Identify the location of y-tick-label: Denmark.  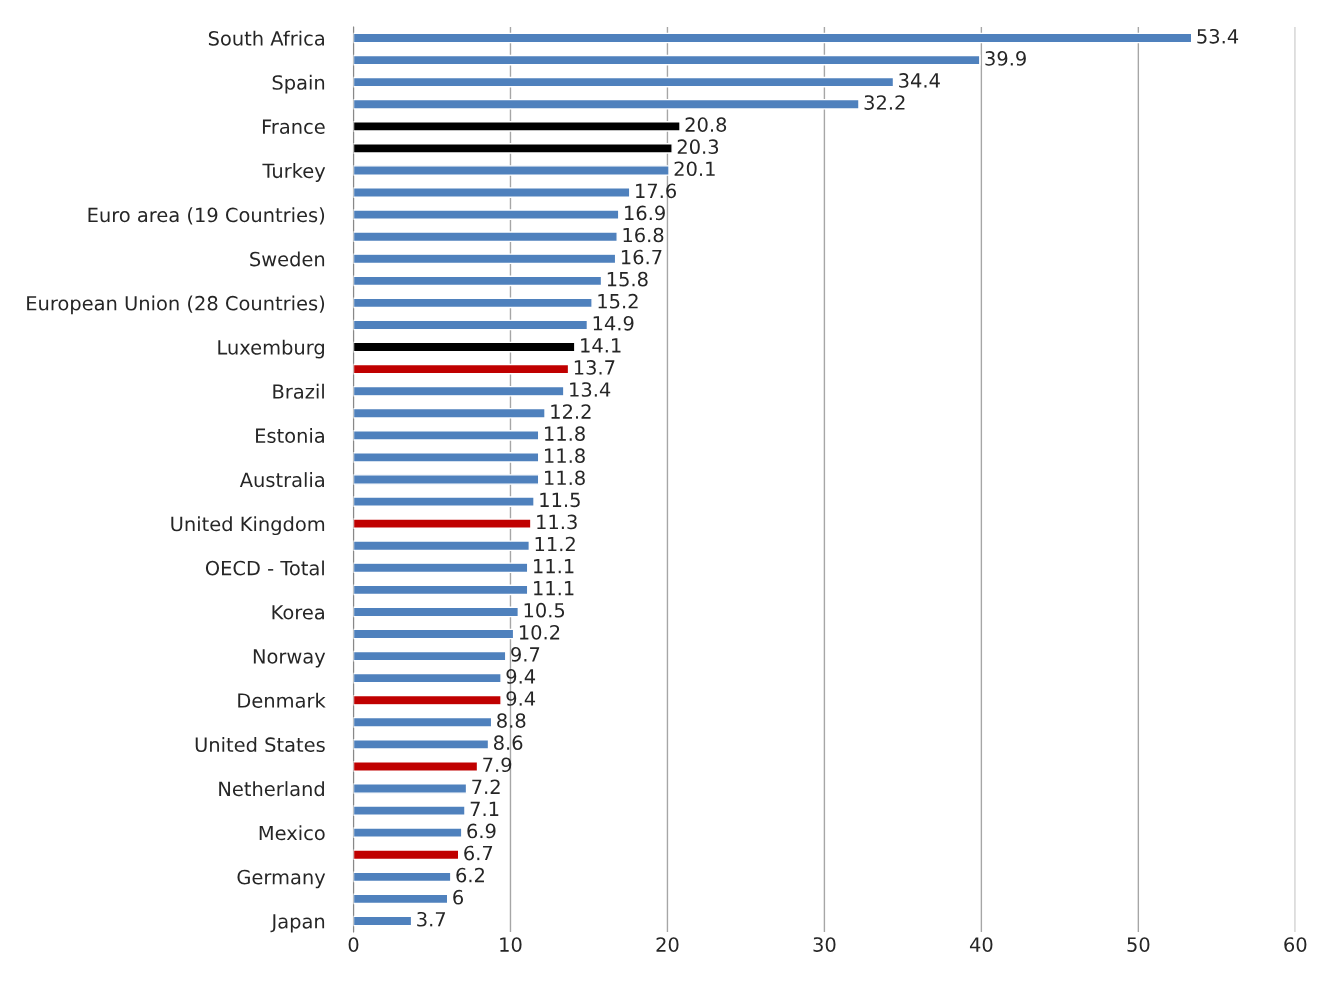
(282, 700).